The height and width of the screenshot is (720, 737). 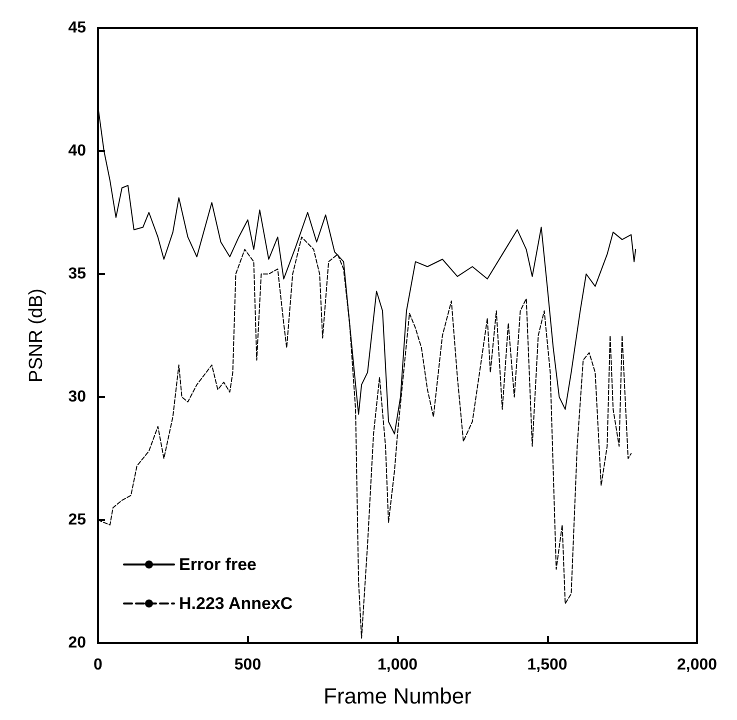 I want to click on y-tick-label: 20, so click(x=77, y=643).